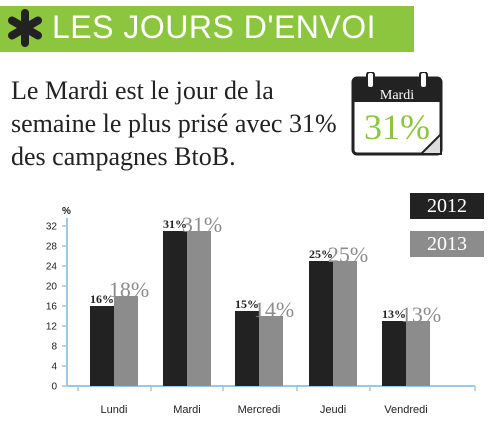 The width and height of the screenshot is (500, 424). Describe the element at coordinates (114, 410) in the screenshot. I see `x-tick-label: Lundi` at that location.